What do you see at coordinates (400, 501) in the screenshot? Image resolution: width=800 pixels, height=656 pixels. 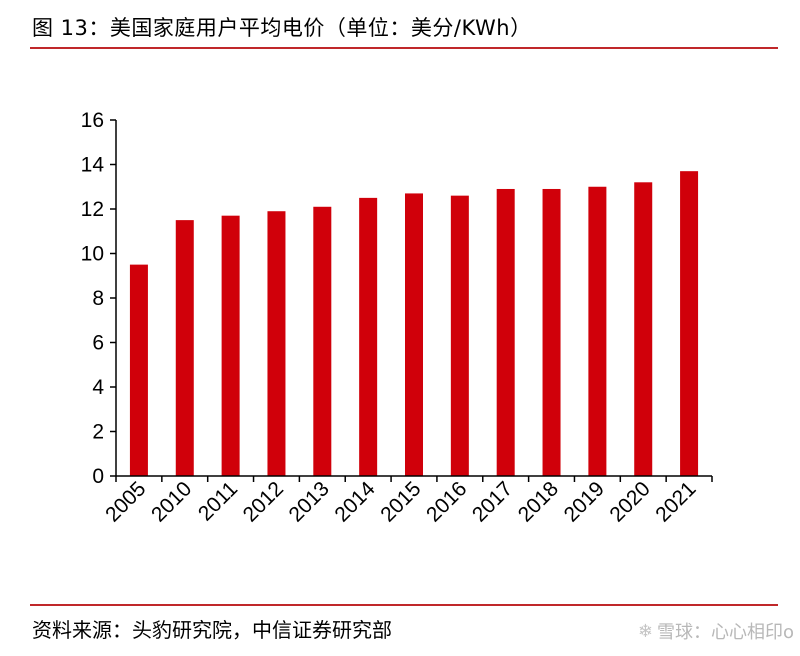 I see `x-tick-label: 2015` at bounding box center [400, 501].